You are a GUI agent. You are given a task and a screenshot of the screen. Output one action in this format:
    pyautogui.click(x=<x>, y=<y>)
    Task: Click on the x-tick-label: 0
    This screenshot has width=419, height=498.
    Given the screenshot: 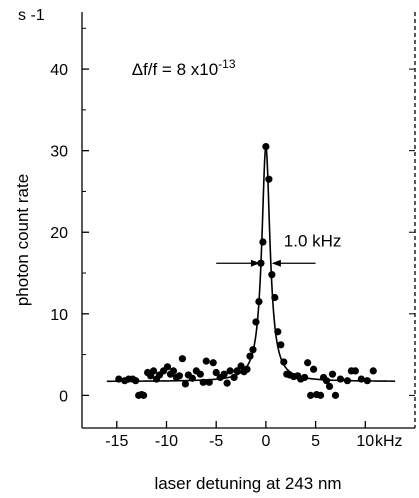 What is the action you would take?
    pyautogui.click(x=265, y=441)
    